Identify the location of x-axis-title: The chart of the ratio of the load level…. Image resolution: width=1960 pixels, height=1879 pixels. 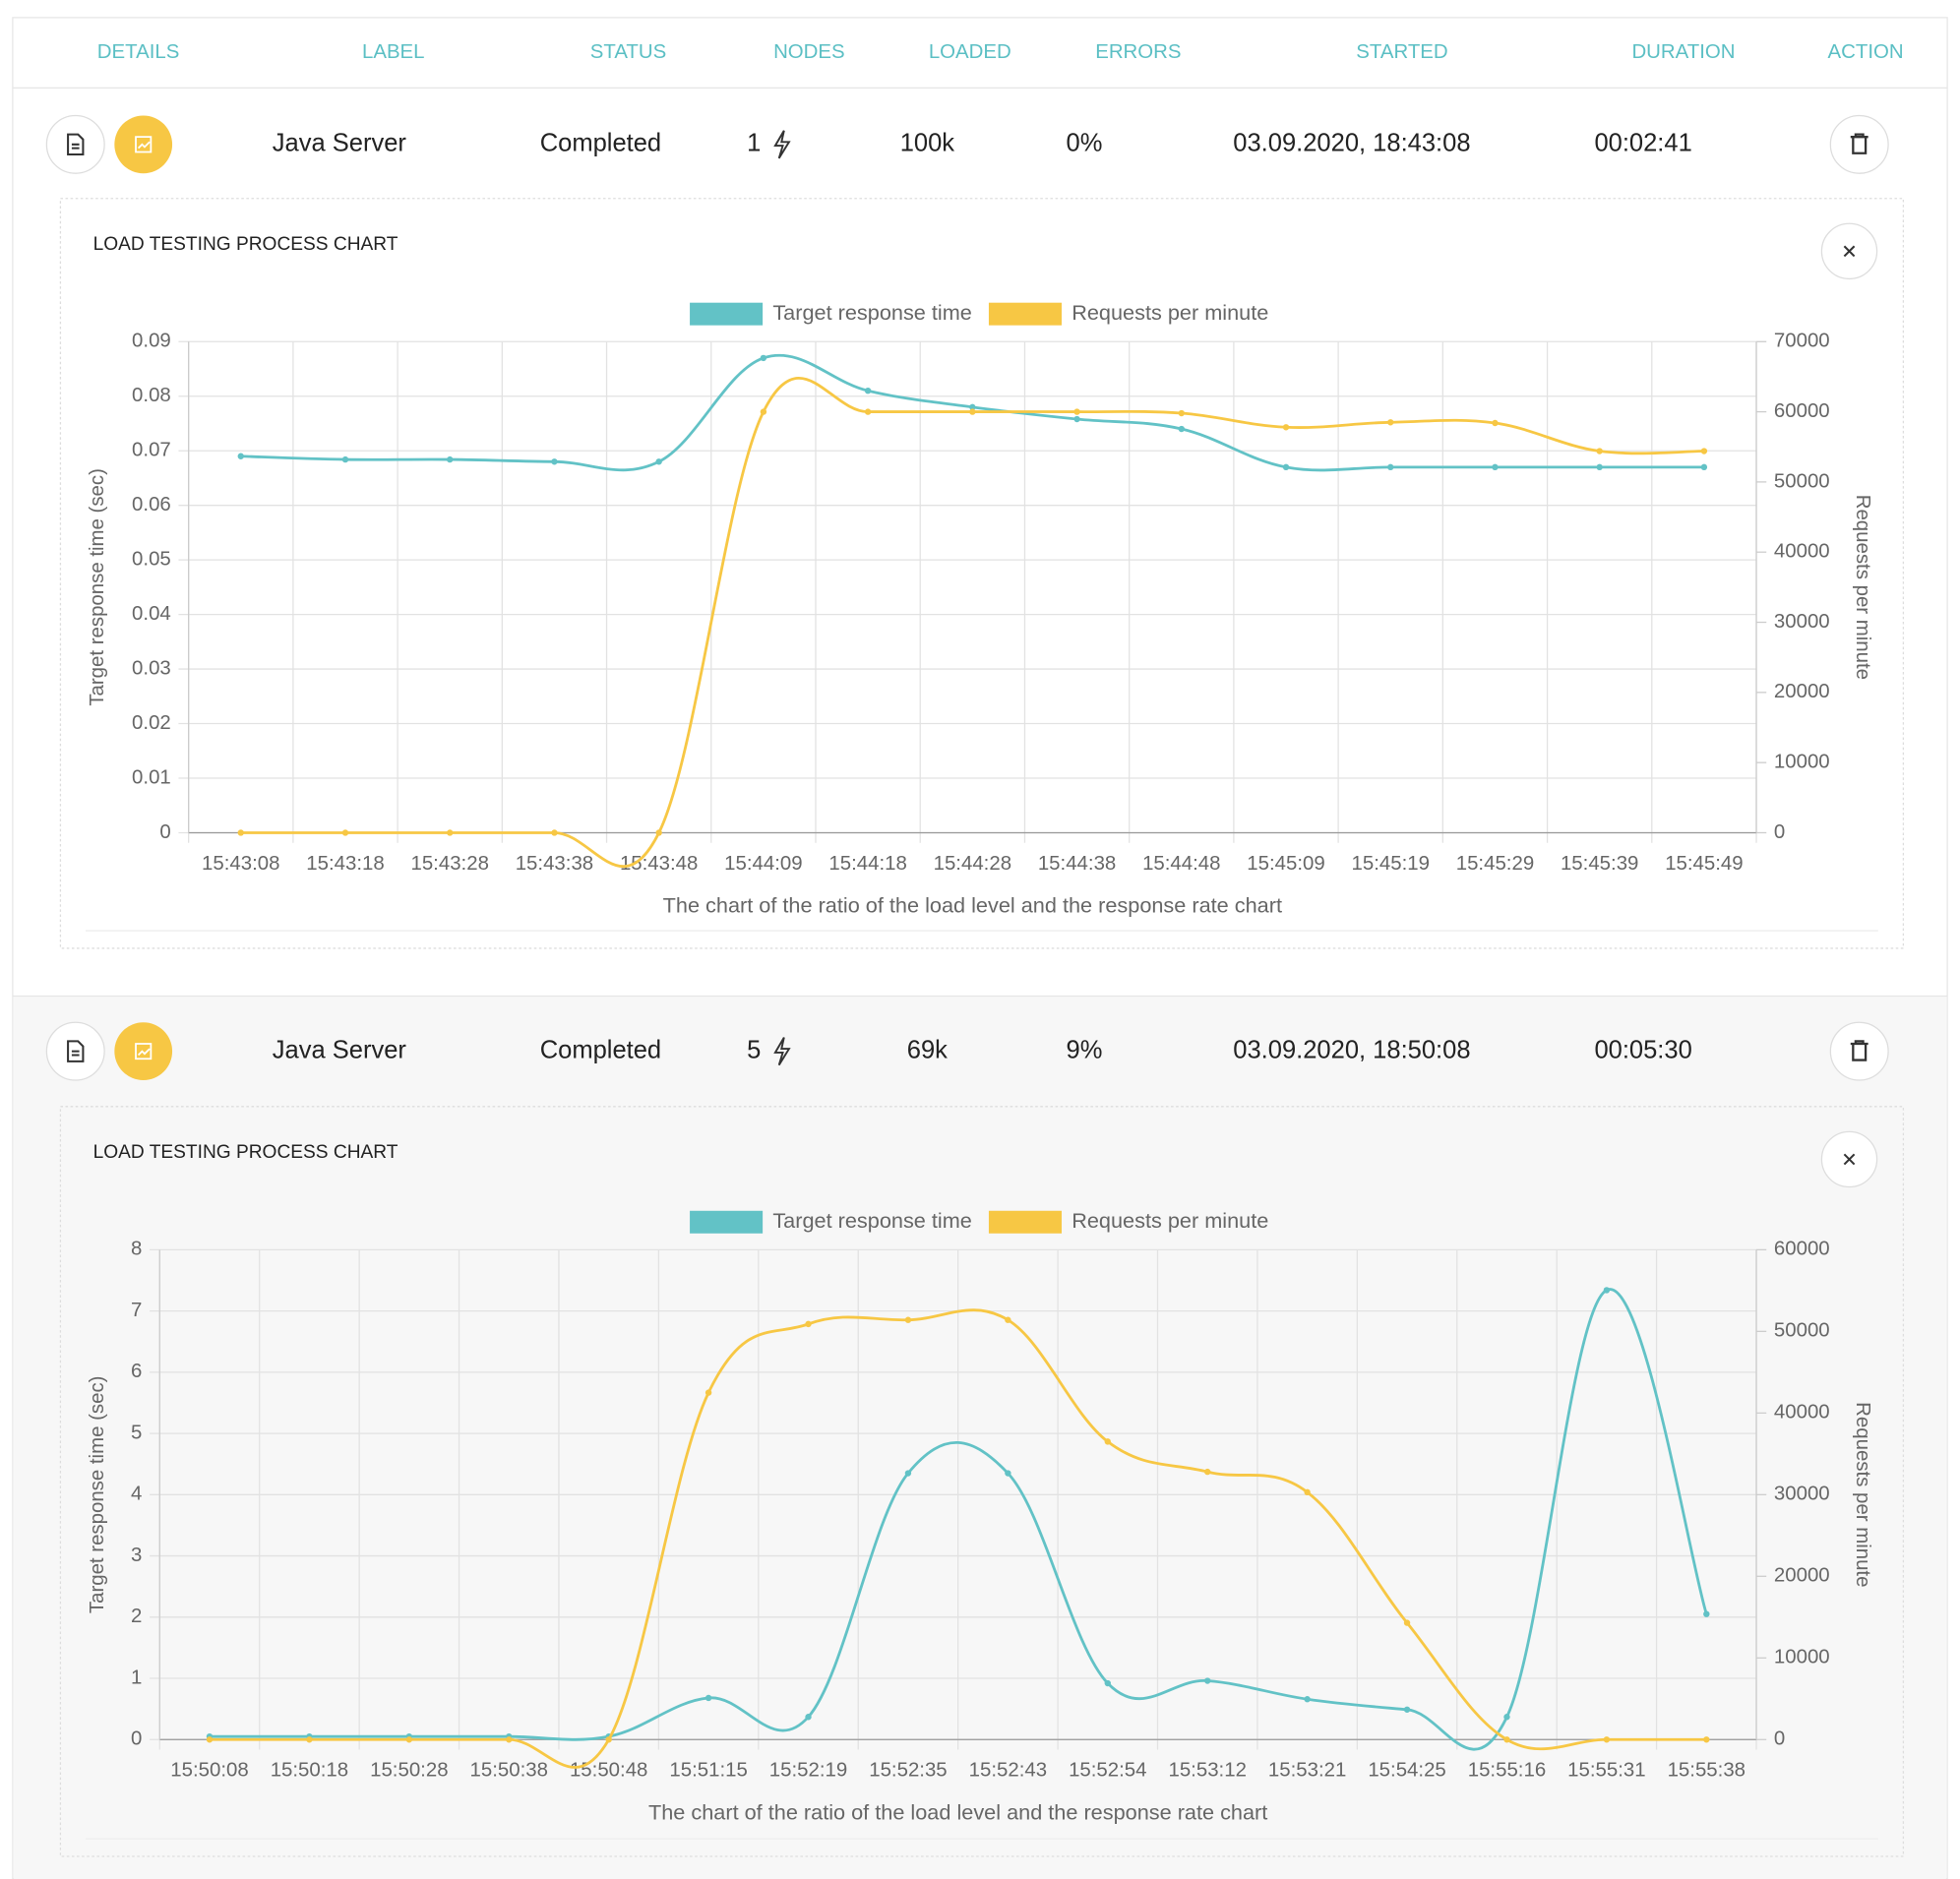
(957, 1811).